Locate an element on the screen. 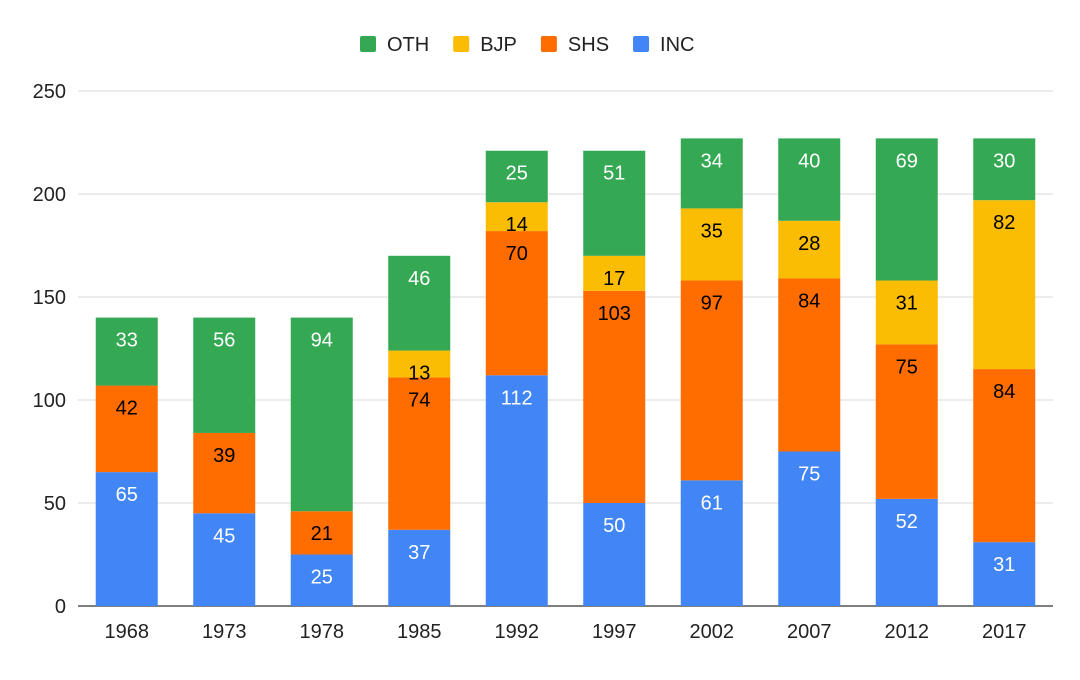  data-label: 40 is located at coordinates (809, 161).